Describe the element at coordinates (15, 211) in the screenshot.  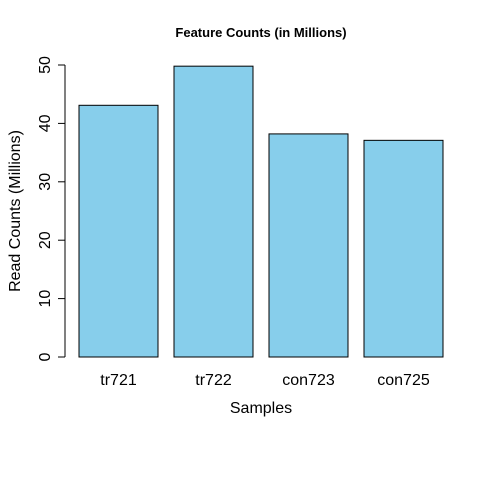
I see `y-axis-label: Read Counts (Millions)` at that location.